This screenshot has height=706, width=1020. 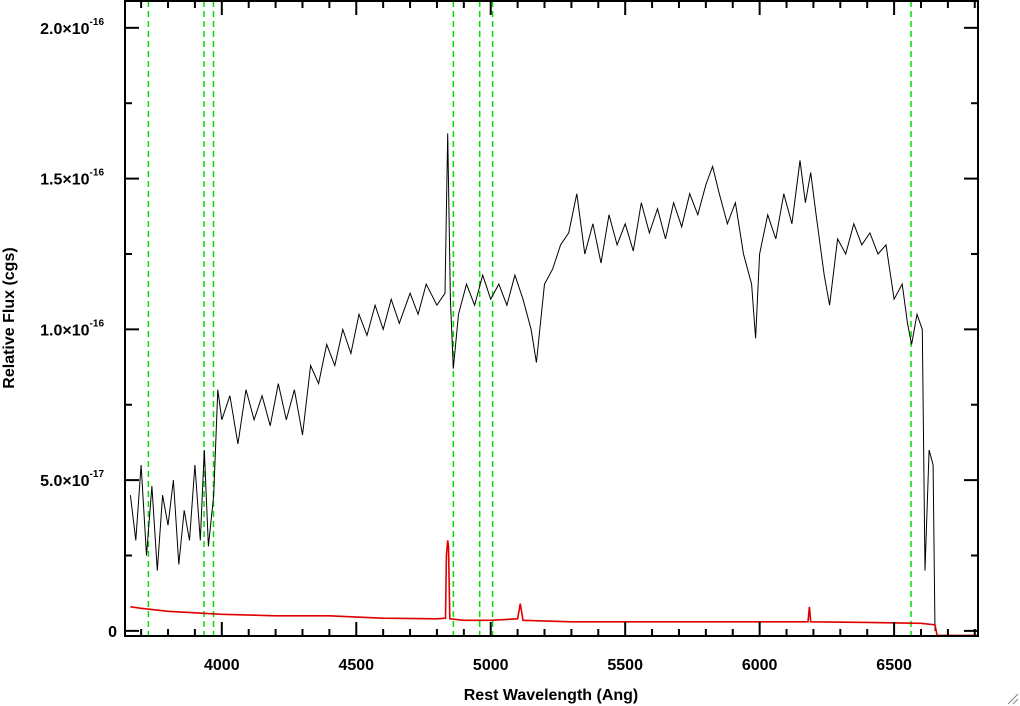 What do you see at coordinates (551, 695) in the screenshot?
I see `x-axis-label: Rest Wavelength (Ang)` at bounding box center [551, 695].